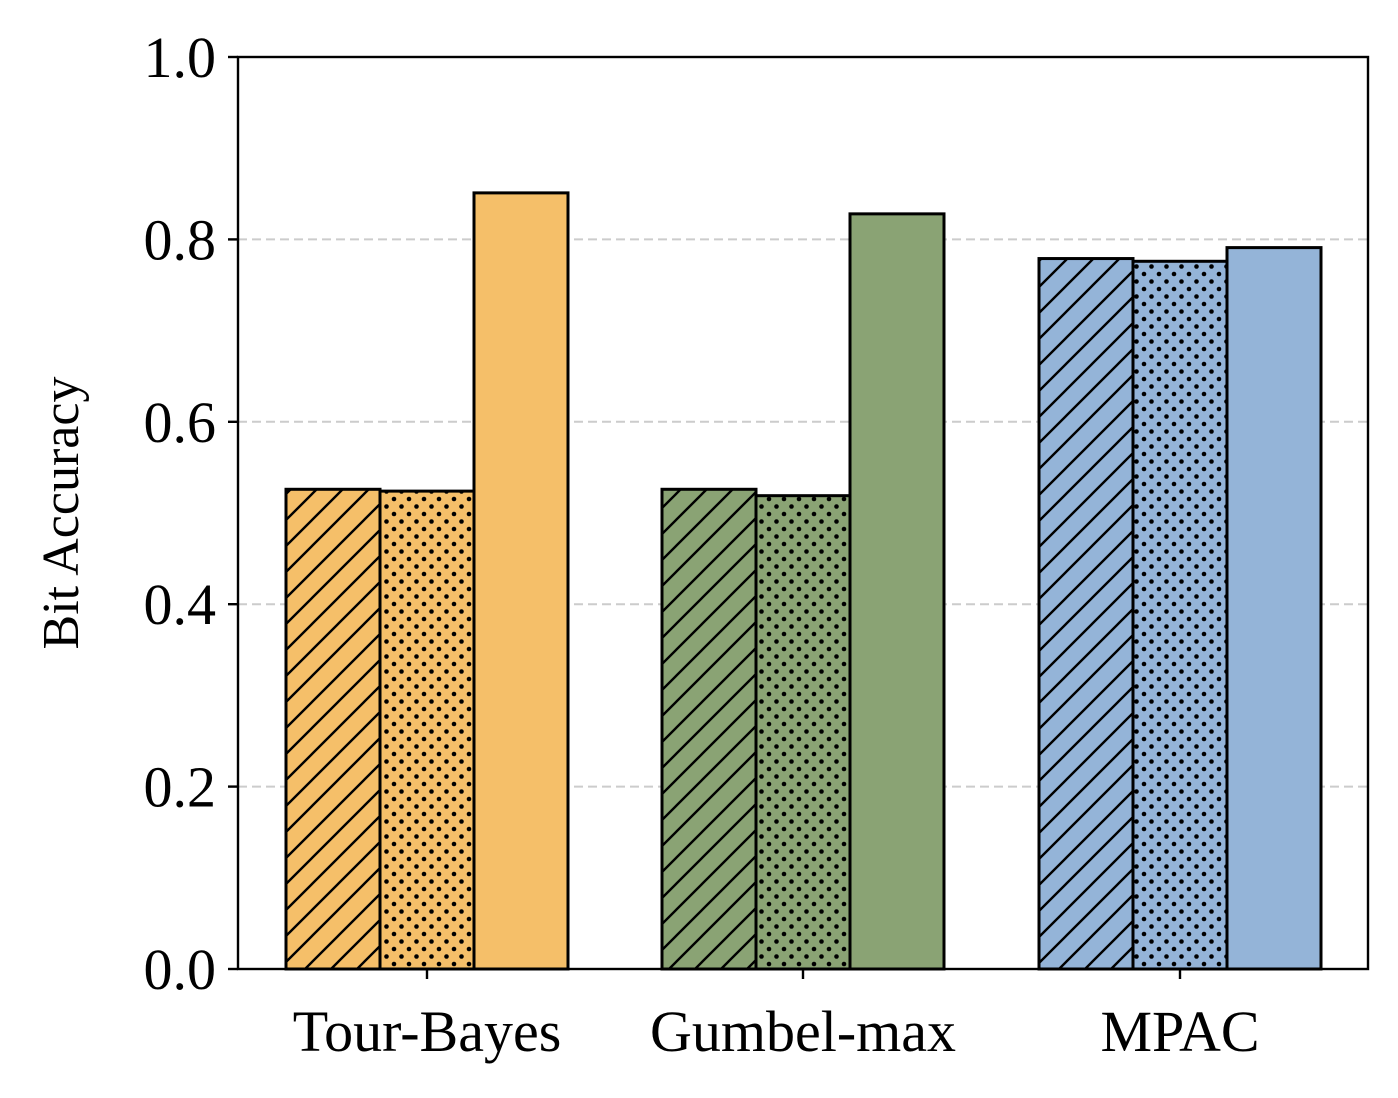  What do you see at coordinates (803, 1031) in the screenshot?
I see `x-tick-label: Gumbel-max` at bounding box center [803, 1031].